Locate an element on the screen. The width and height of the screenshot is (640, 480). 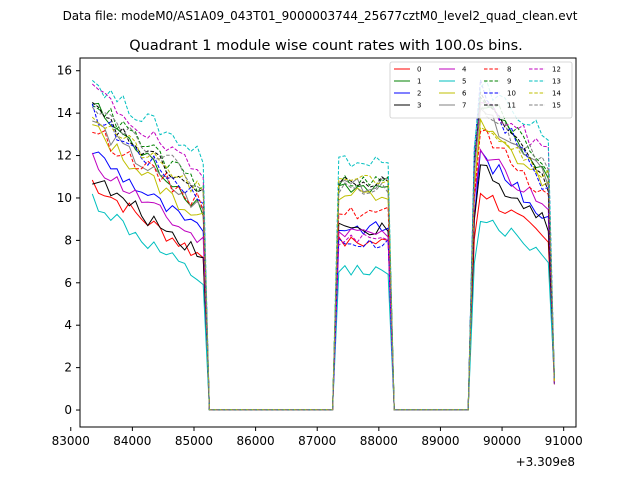
legend-label-15: 15 is located at coordinates (556, 106).